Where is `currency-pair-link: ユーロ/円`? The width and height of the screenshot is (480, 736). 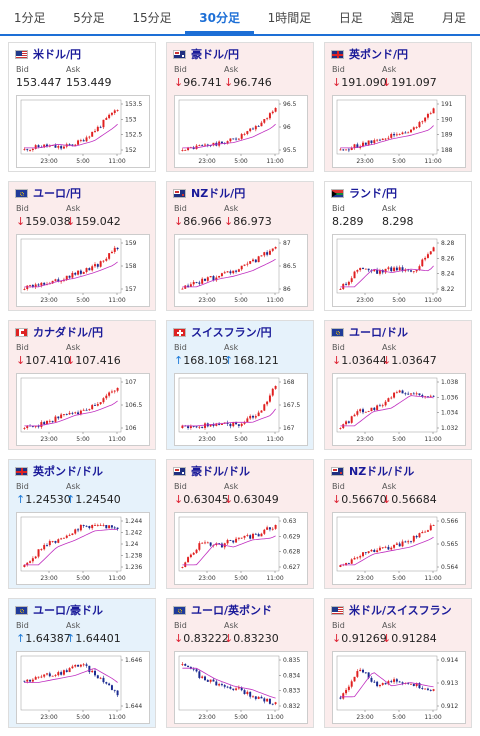 currency-pair-link: ユーロ/円 is located at coordinates (57, 193).